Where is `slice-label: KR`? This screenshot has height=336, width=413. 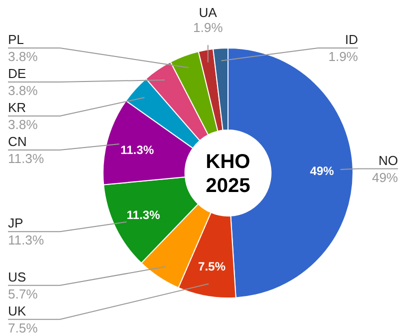 slice-label: KR is located at coordinates (17, 107).